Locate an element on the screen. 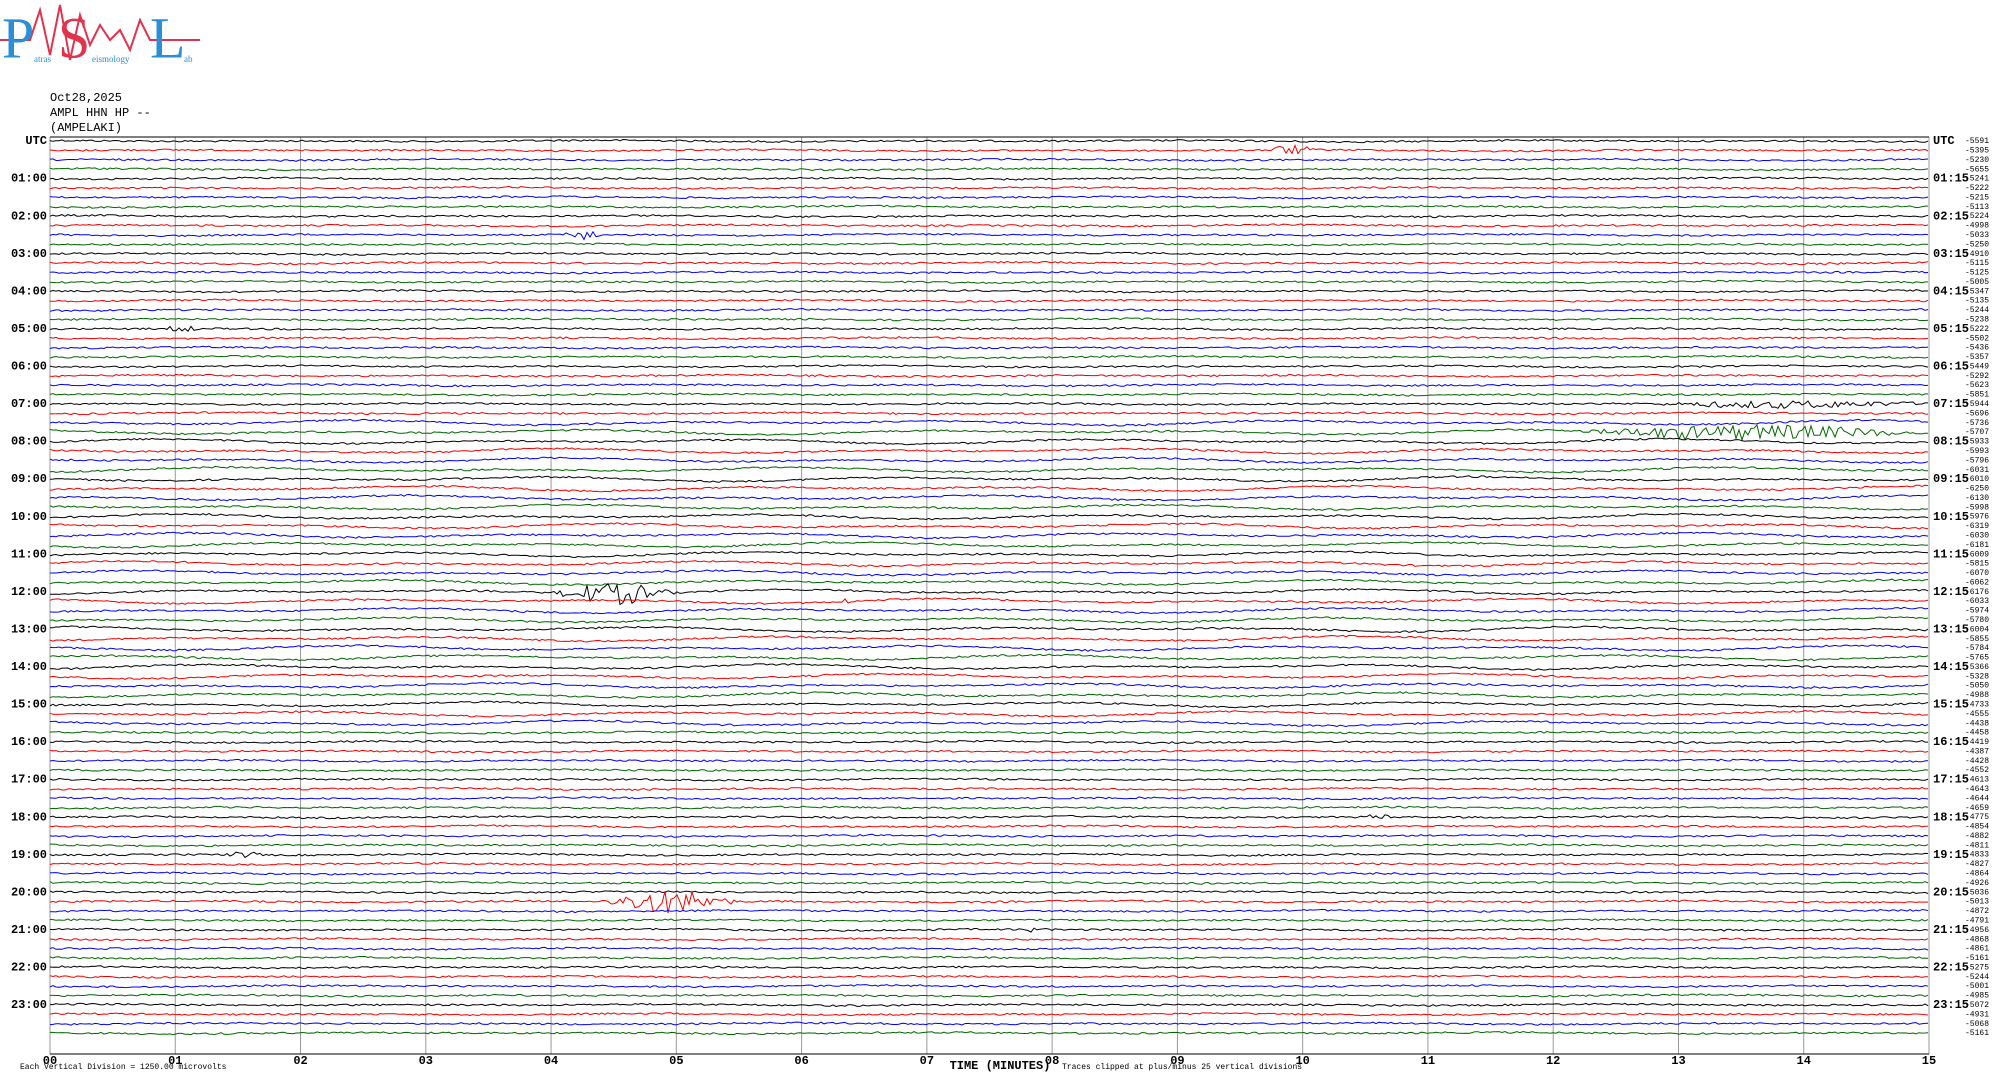 The height and width of the screenshot is (1080, 2010). right-hour-label: 01:15 is located at coordinates (1951, 179).